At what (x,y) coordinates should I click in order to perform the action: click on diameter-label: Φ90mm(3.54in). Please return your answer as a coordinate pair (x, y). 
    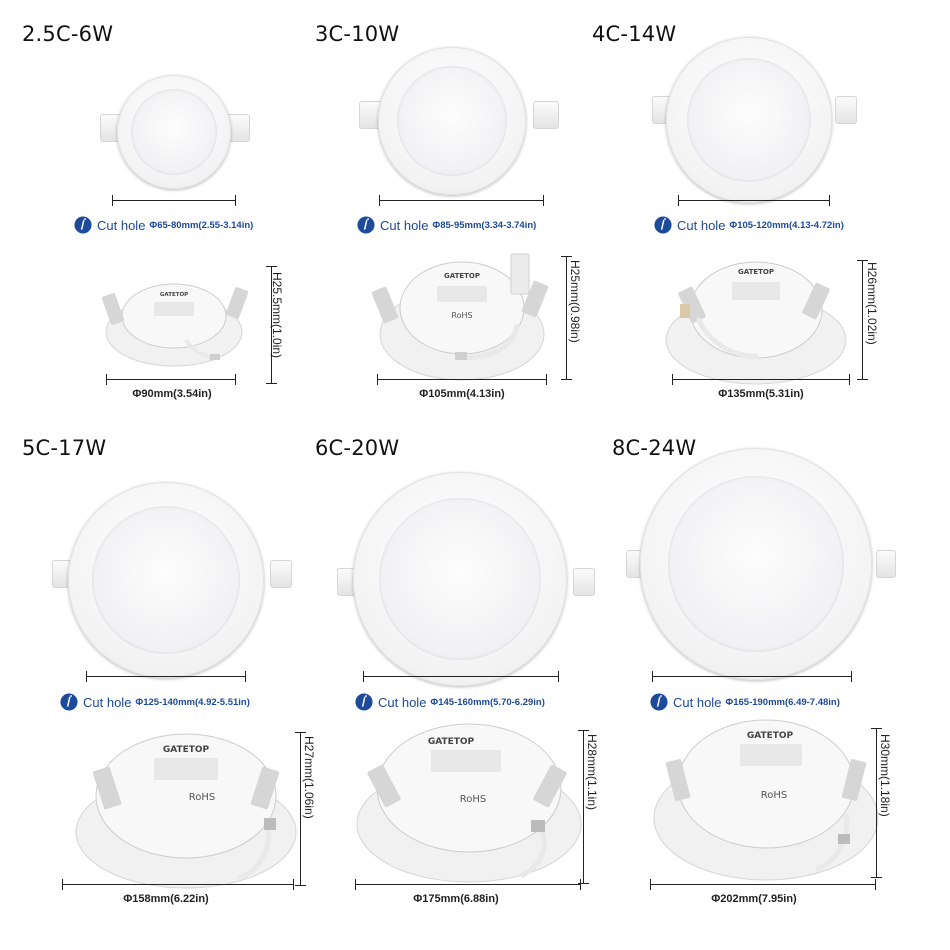
    Looking at the image, I should click on (172, 394).